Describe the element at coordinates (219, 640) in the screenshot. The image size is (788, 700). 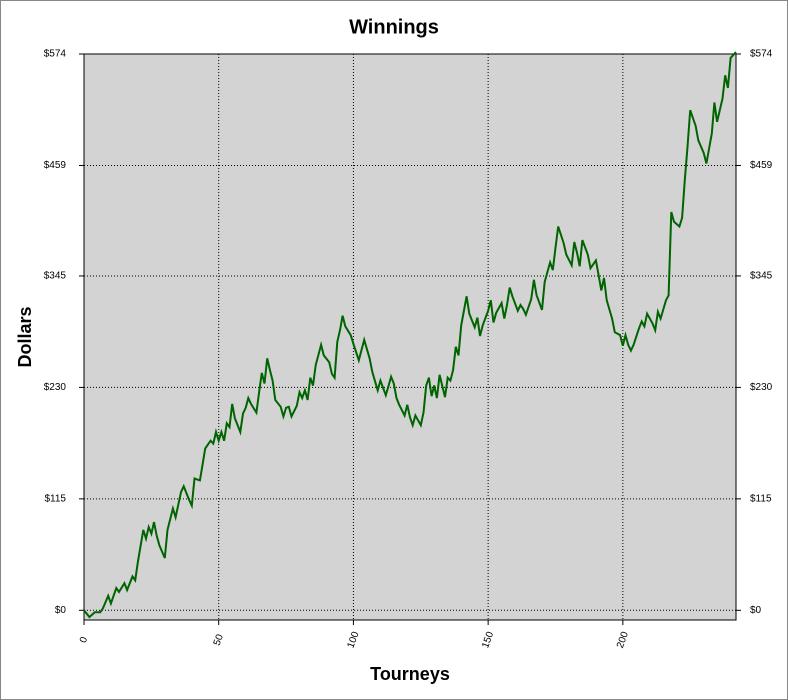
I see `x-tick-label: 50` at that location.